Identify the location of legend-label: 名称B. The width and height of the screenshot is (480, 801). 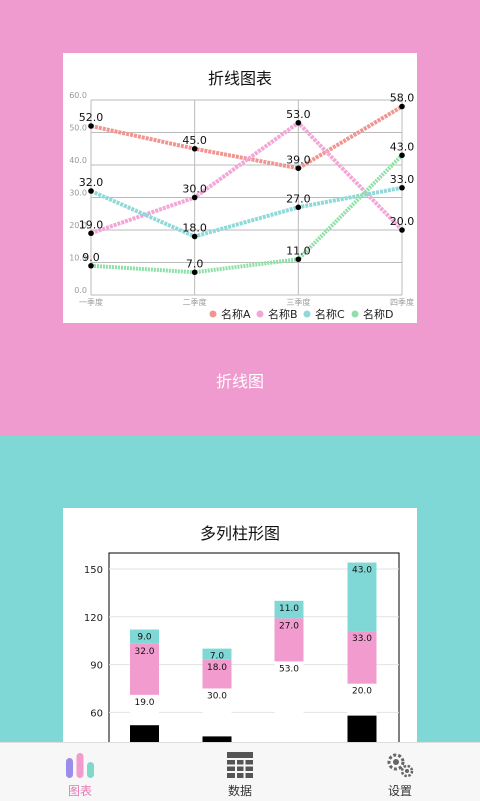
(283, 314).